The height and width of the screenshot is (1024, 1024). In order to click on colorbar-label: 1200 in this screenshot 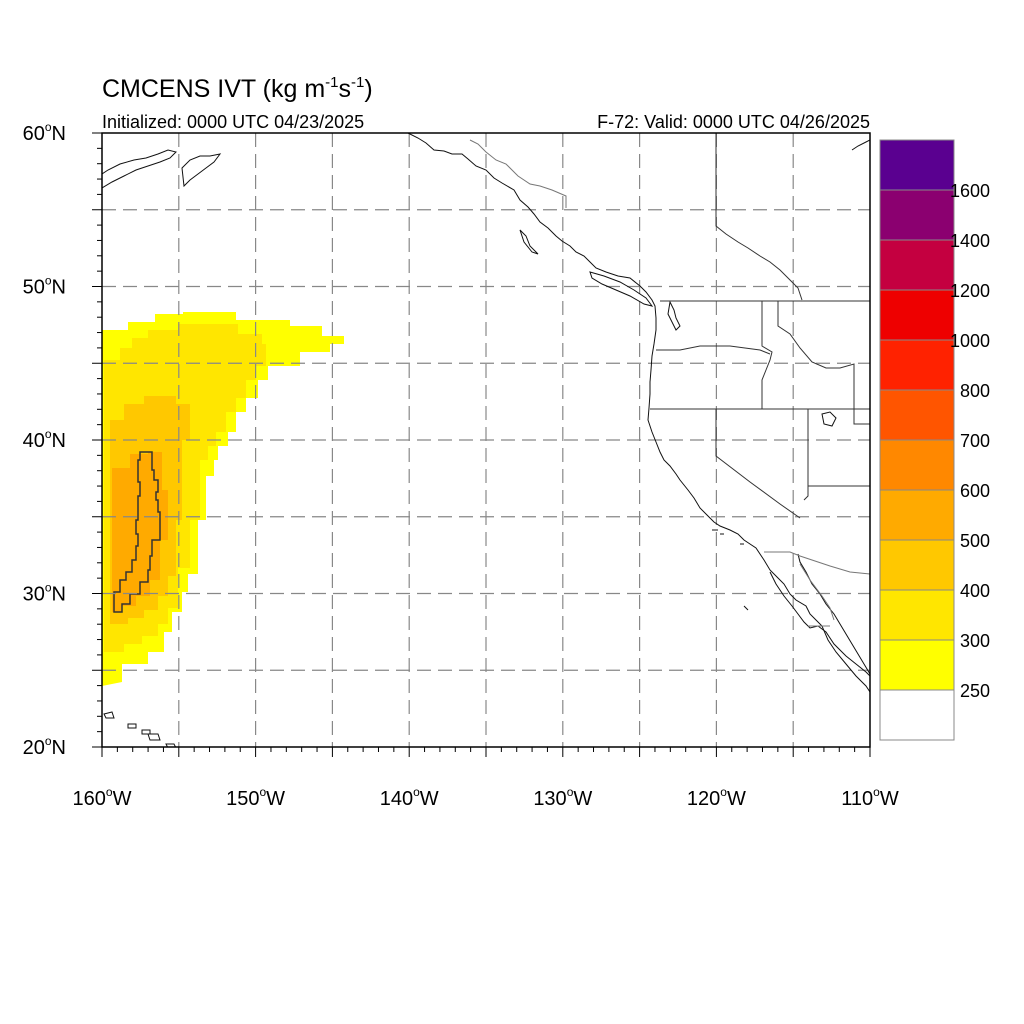, I will do `click(970, 291)`.